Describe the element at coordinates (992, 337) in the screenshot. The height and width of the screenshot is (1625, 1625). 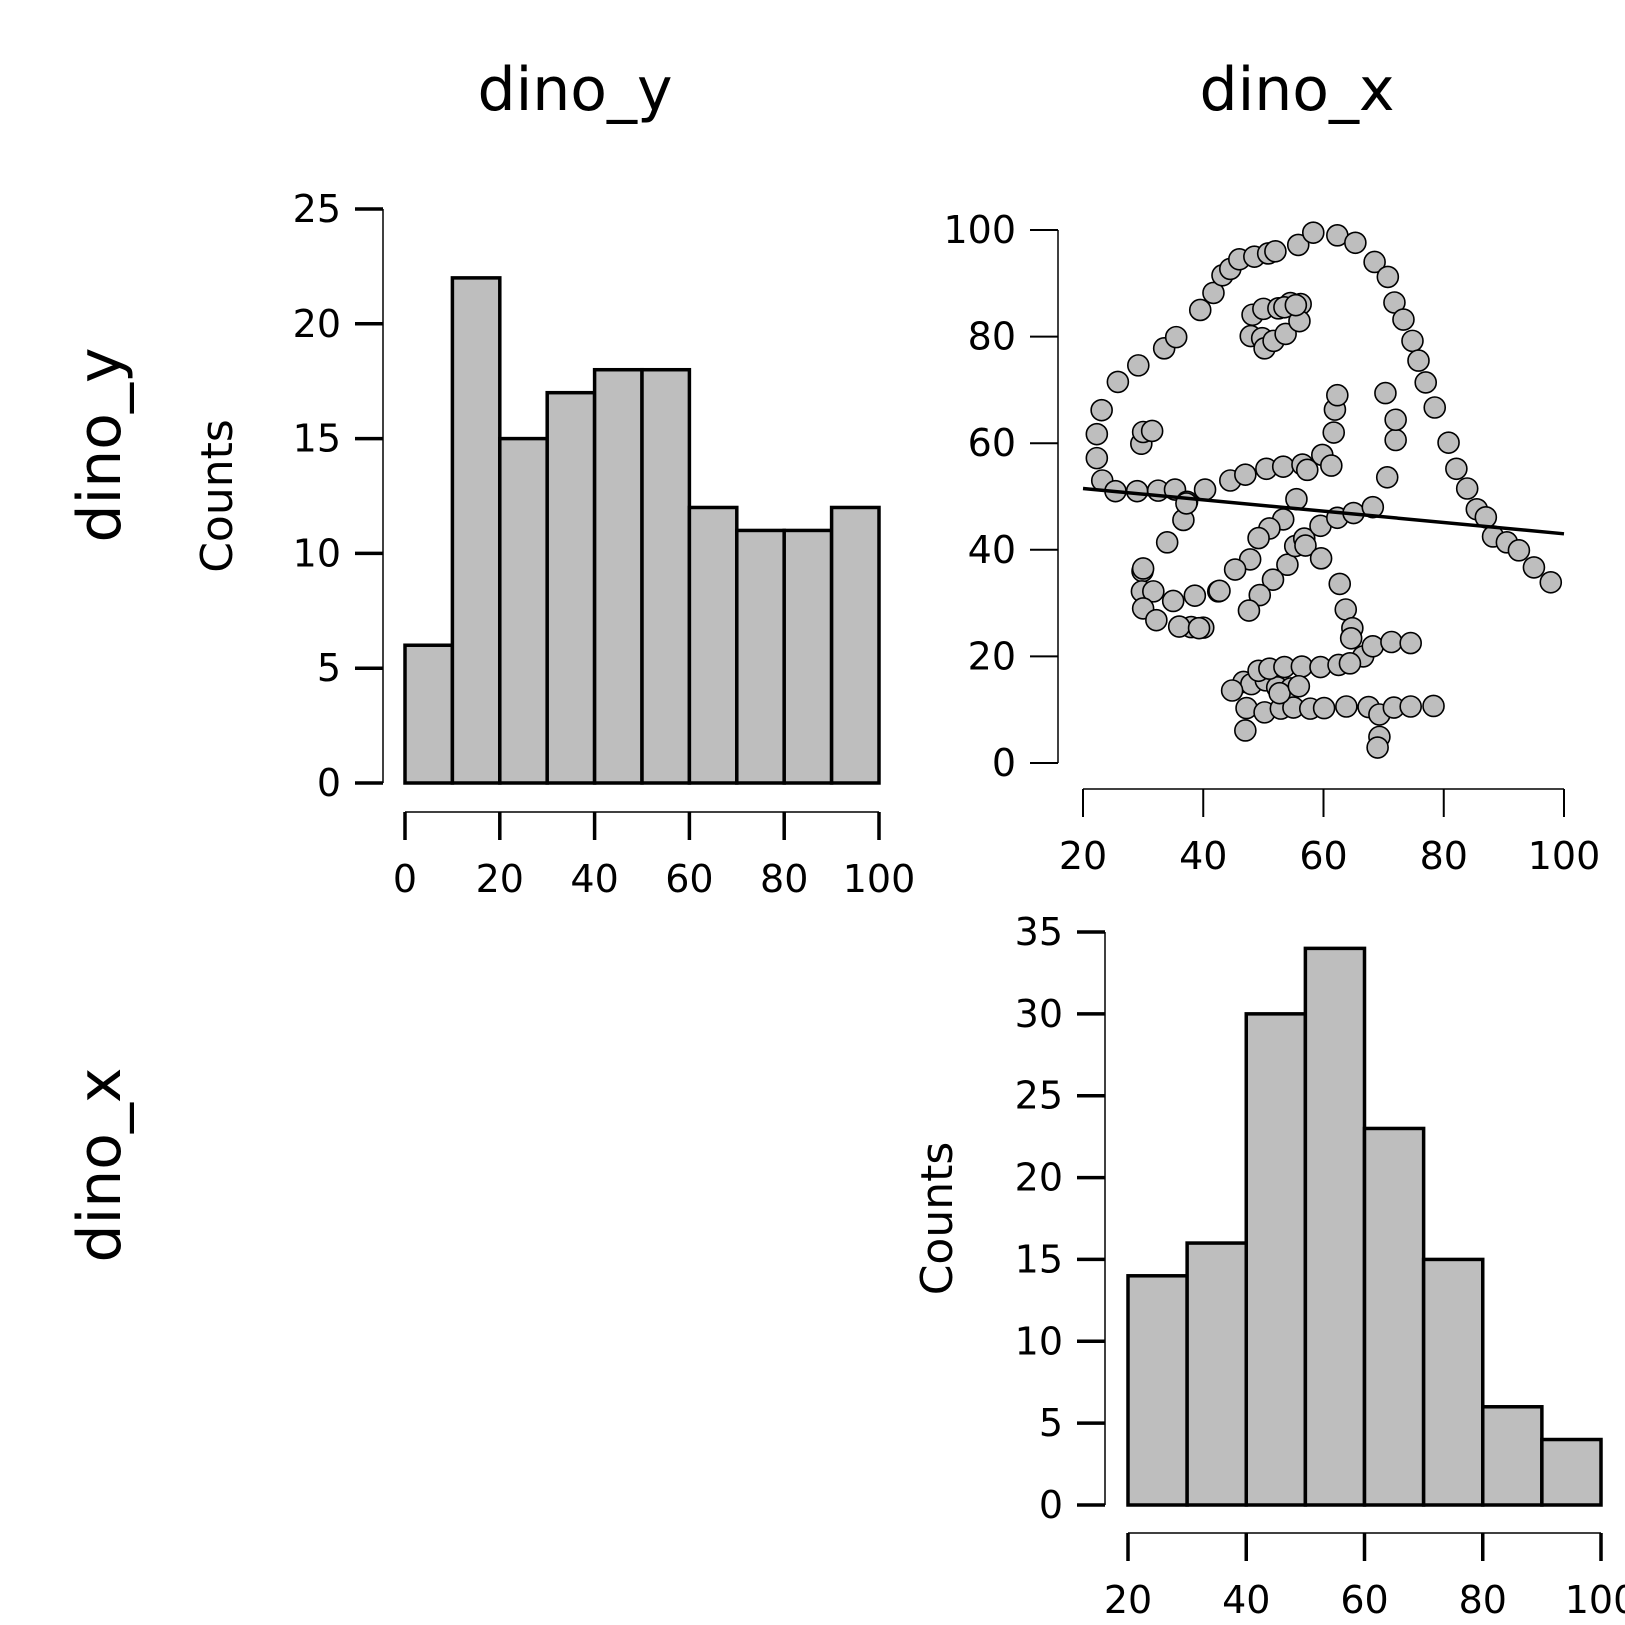
I see `y-tick-label: 80` at that location.